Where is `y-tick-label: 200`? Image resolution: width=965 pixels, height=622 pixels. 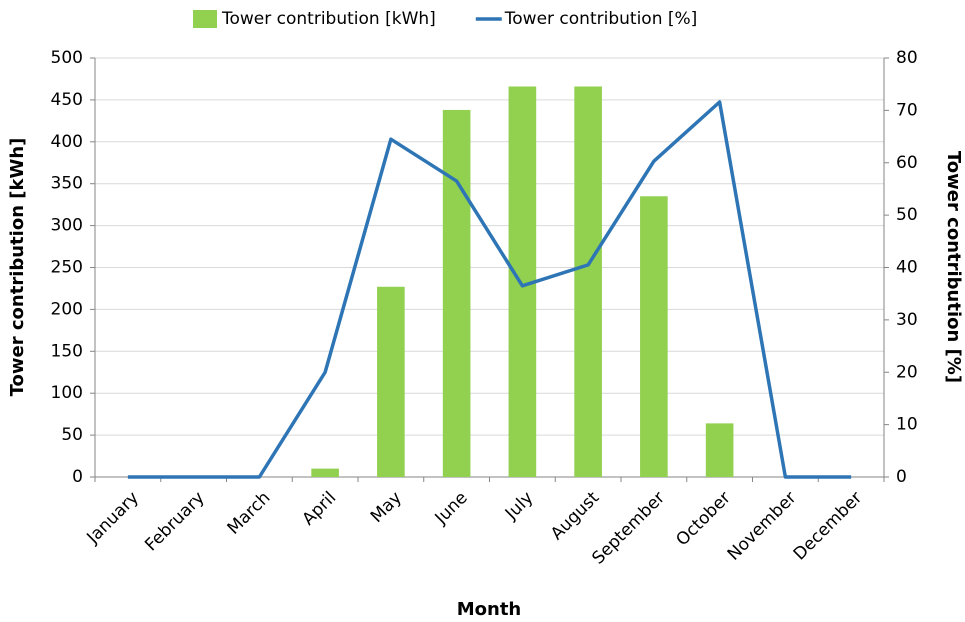 y-tick-label: 200 is located at coordinates (67, 309).